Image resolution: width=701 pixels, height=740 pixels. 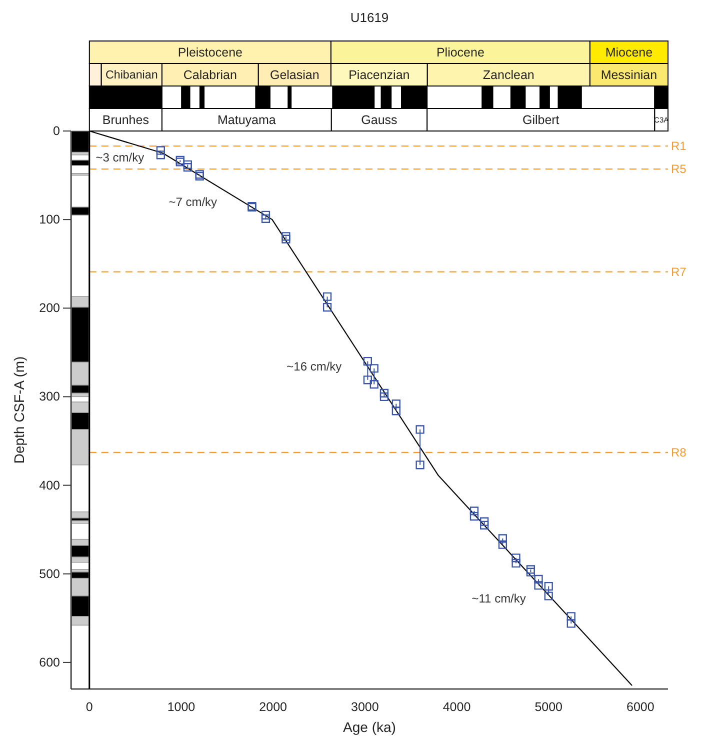 I want to click on data-label: Pliocene, so click(x=460, y=52).